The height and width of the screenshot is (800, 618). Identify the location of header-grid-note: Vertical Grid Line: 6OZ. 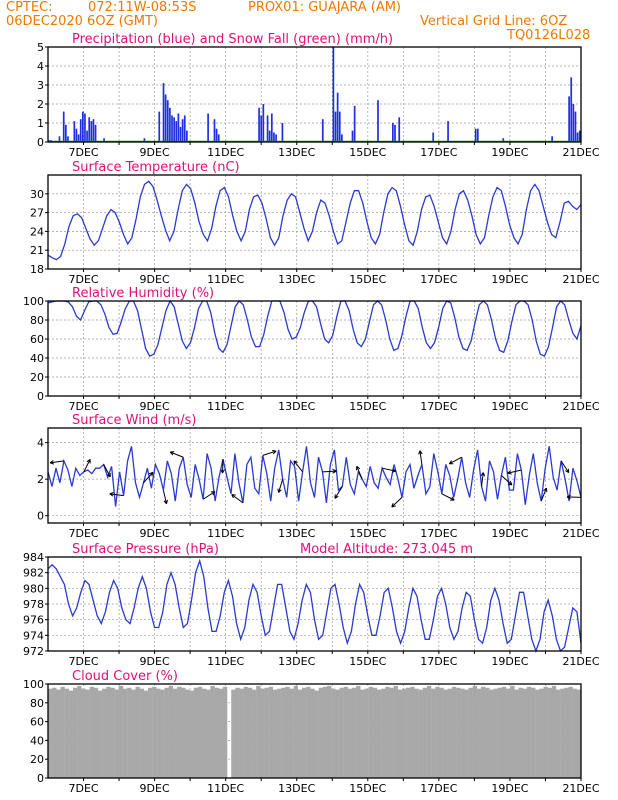
(494, 21).